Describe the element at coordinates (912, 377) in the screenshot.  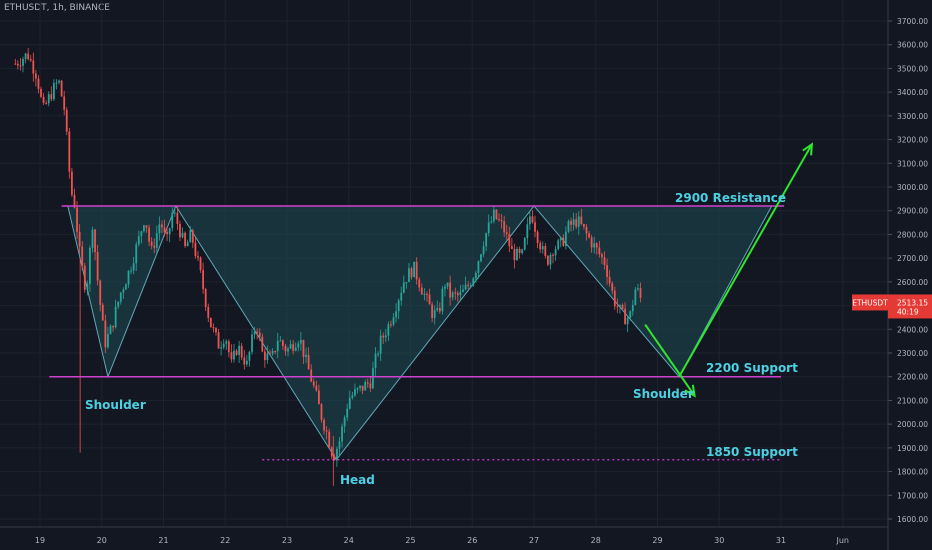
I see `y-tick-label: 2200.00` at that location.